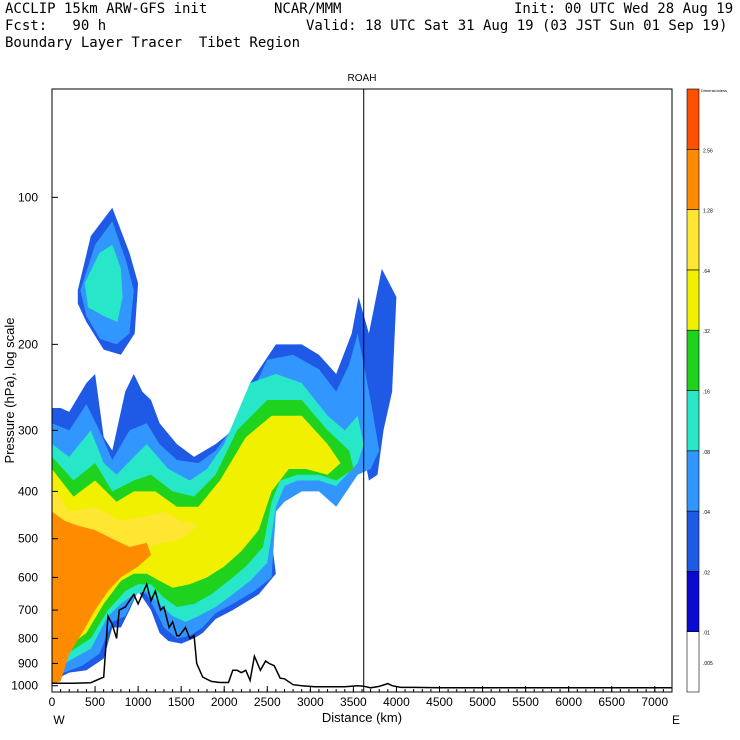  Describe the element at coordinates (482, 702) in the screenshot. I see `x-tick-label: 5000` at that location.